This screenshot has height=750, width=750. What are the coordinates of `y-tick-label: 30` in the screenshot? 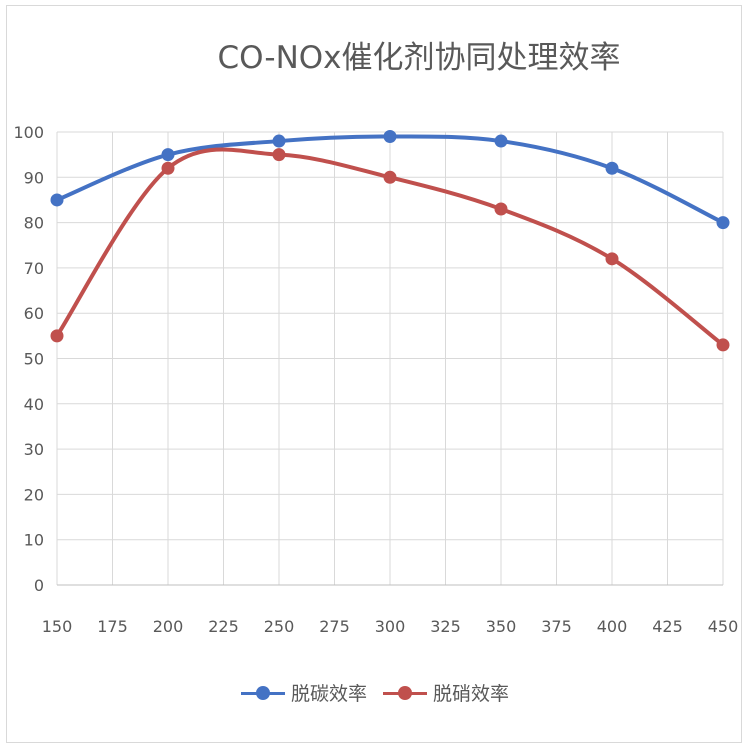 It's located at (34, 449).